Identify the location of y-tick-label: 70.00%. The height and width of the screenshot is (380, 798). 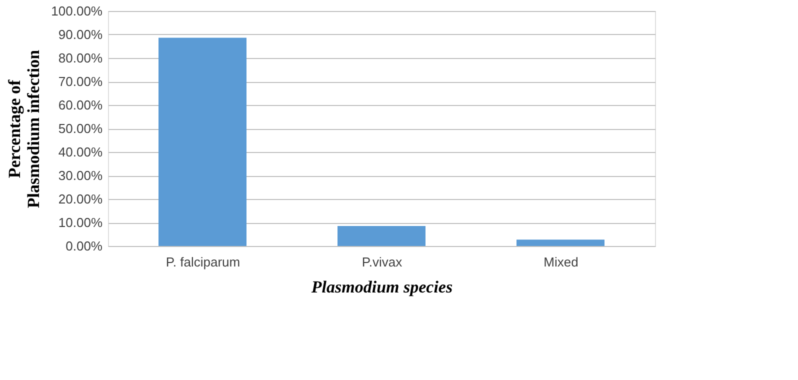
(80, 81).